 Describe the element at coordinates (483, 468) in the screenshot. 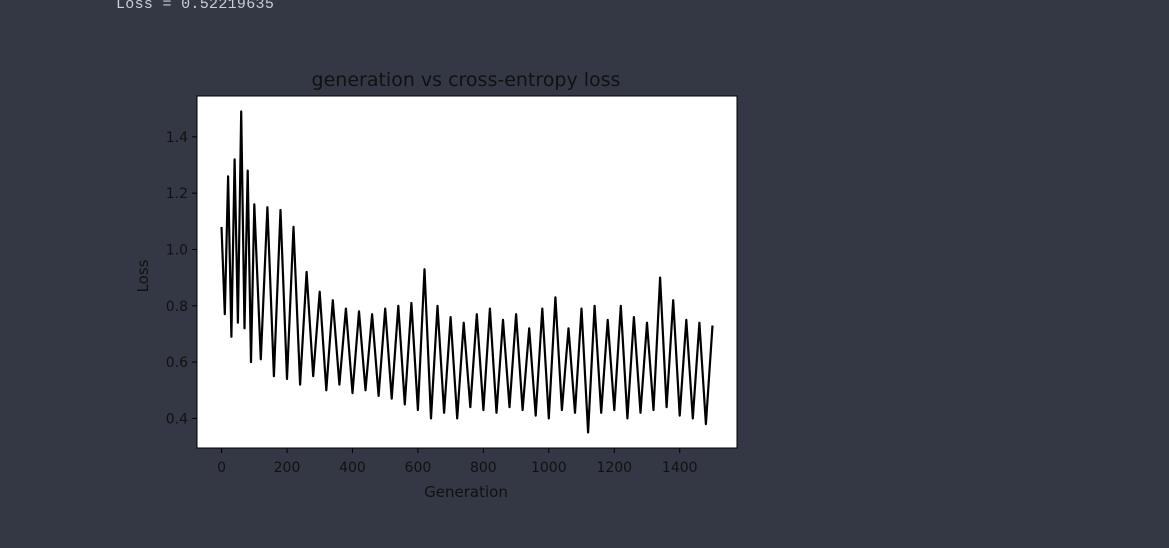

I see `x-tick-label: 800` at that location.